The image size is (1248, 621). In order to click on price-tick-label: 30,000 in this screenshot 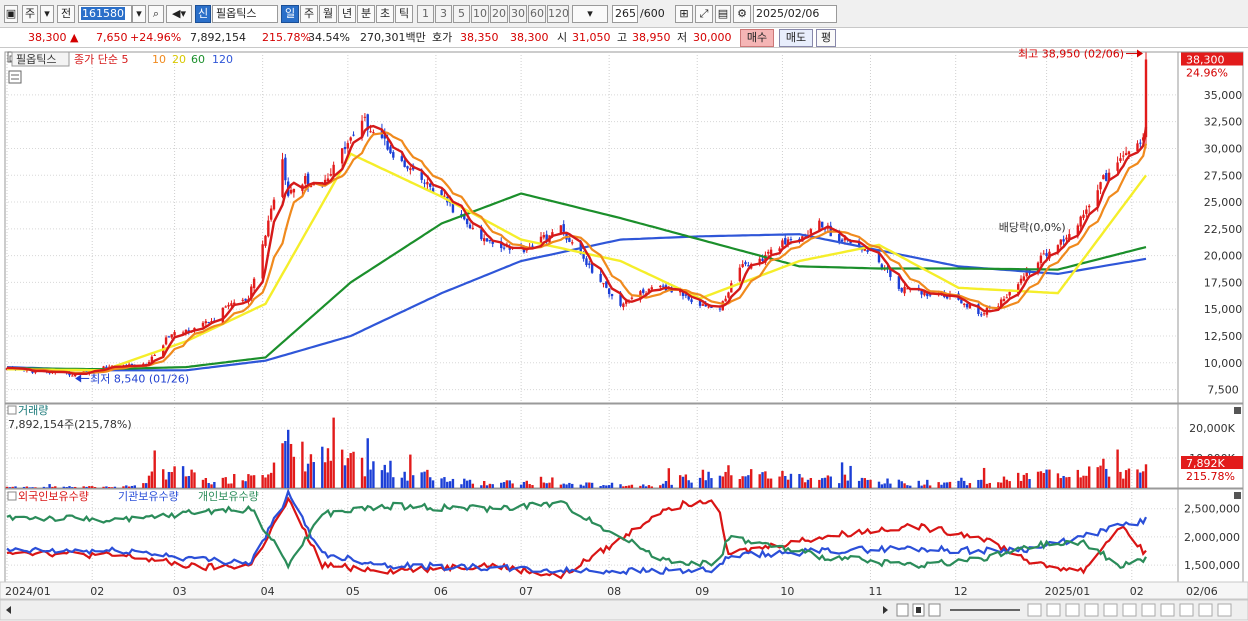, I will do `click(1223, 148)`.